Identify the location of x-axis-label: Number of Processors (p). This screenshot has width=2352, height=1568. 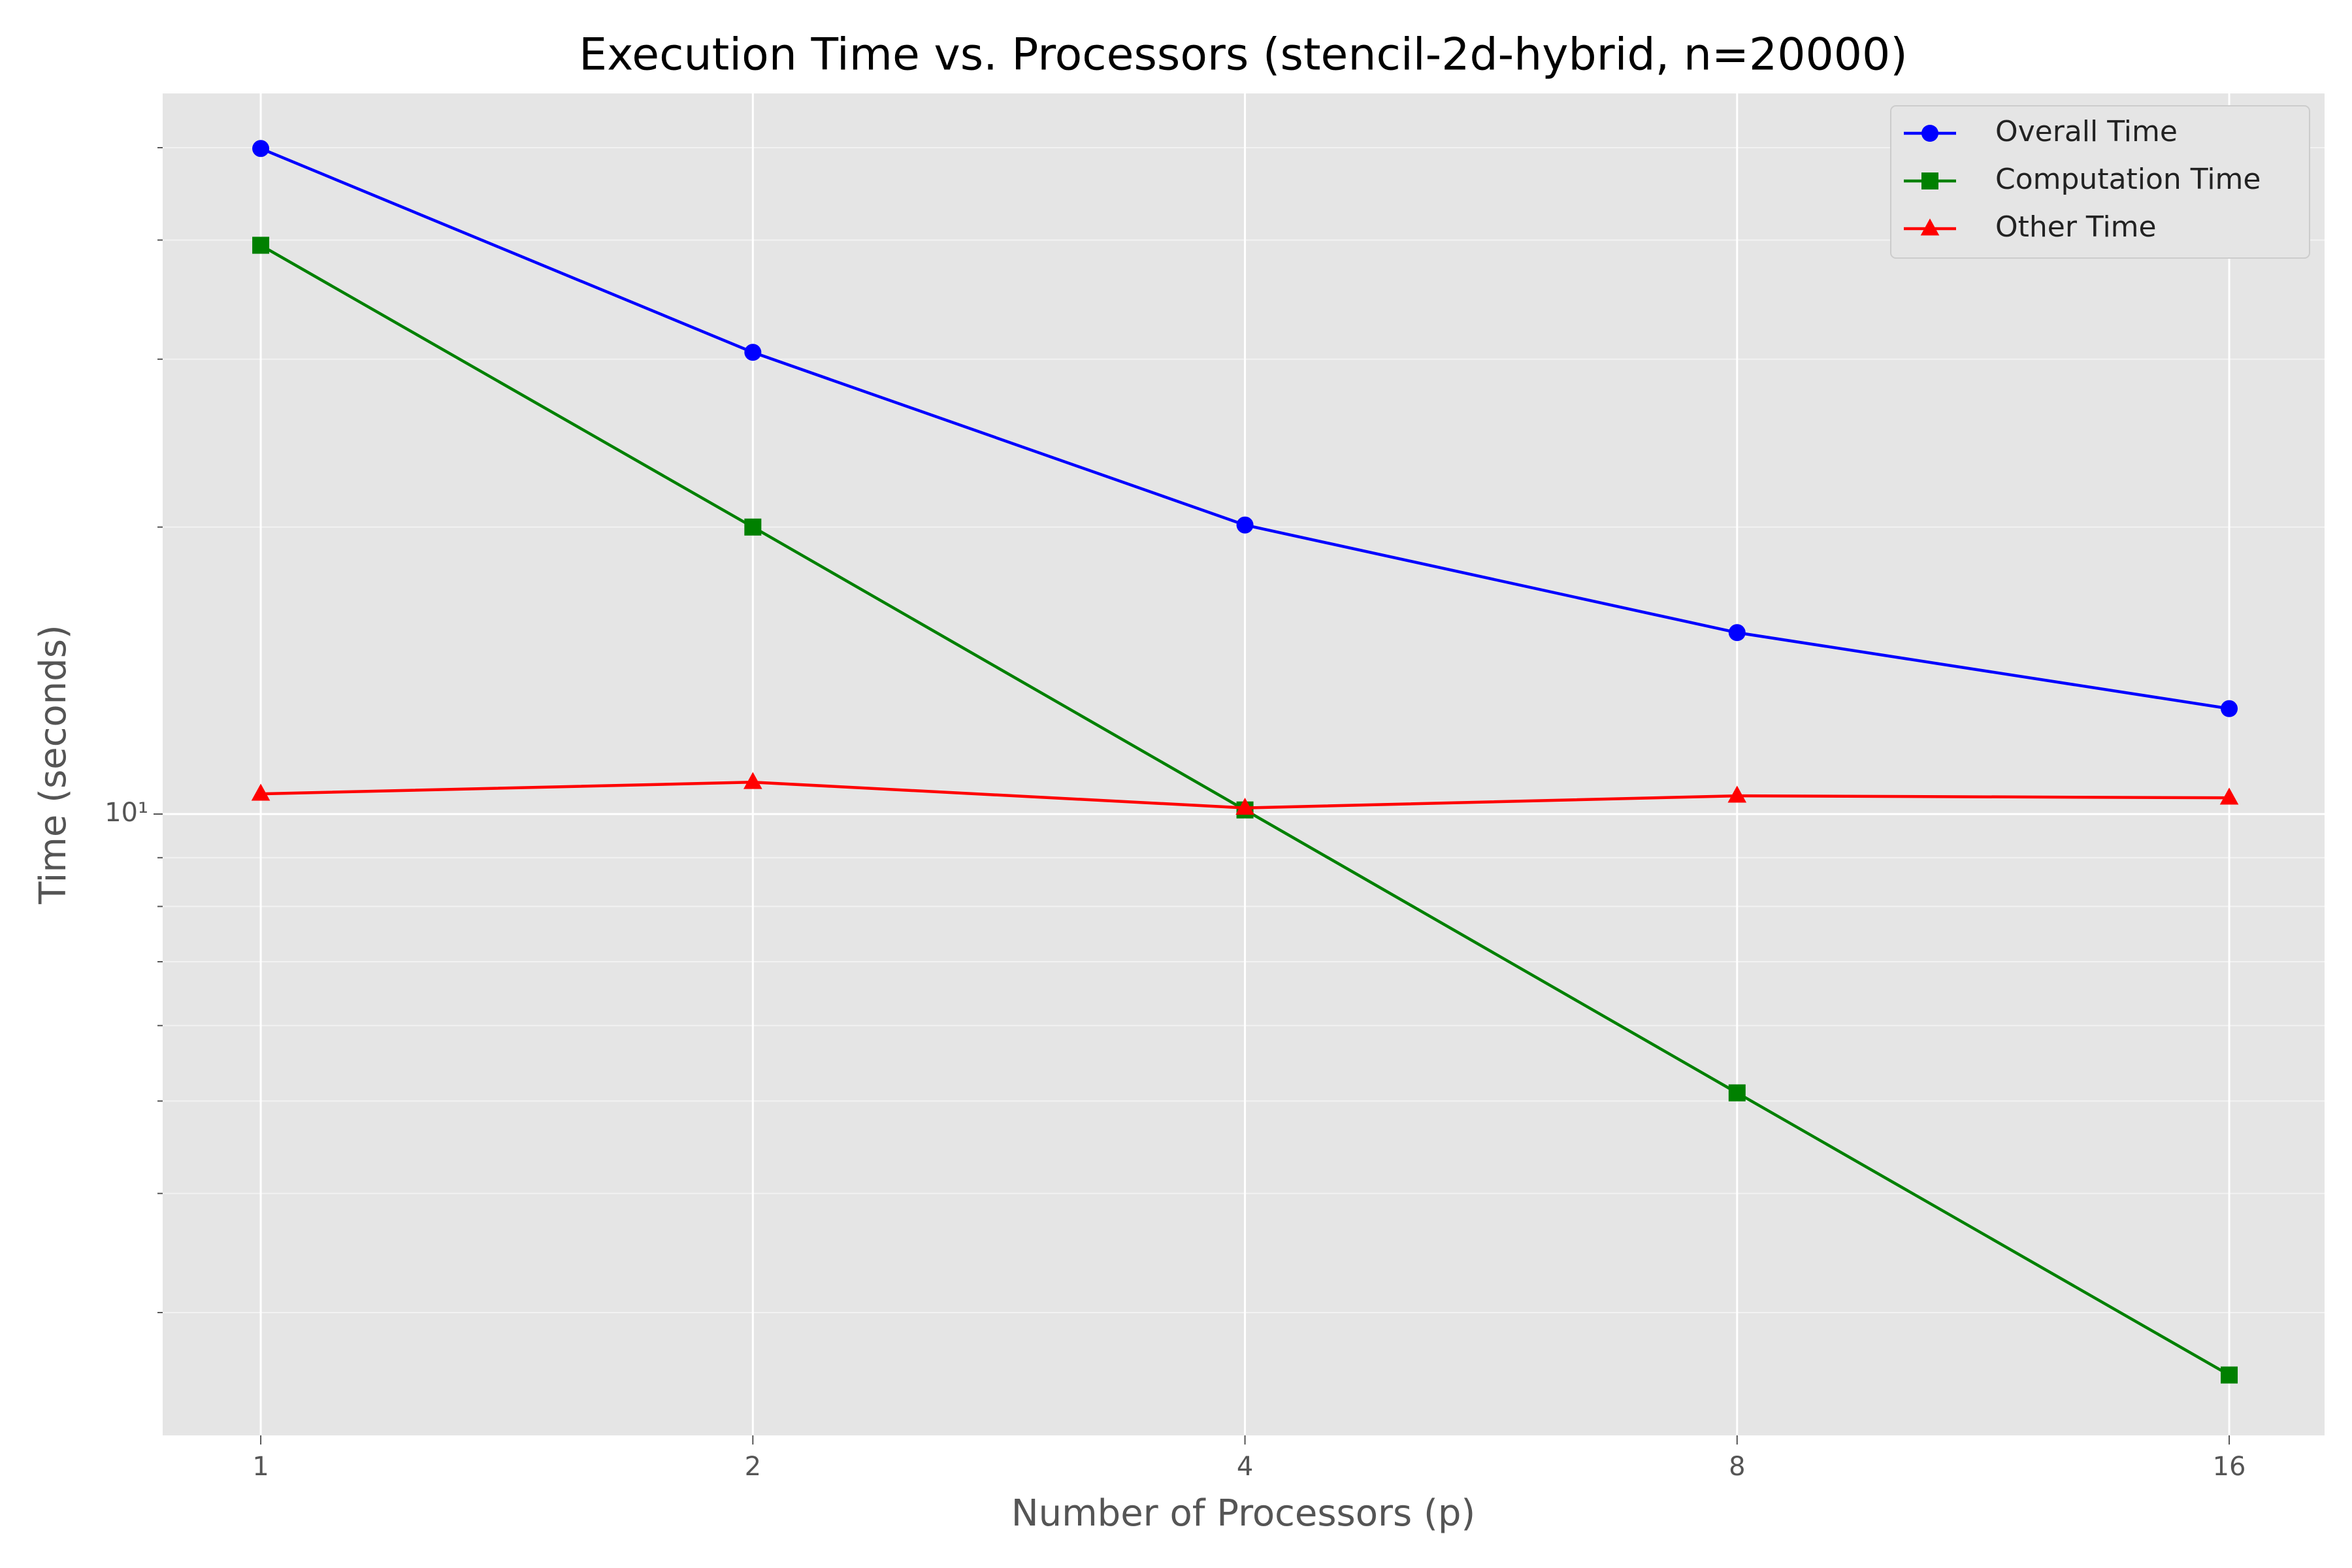
(1243, 1513).